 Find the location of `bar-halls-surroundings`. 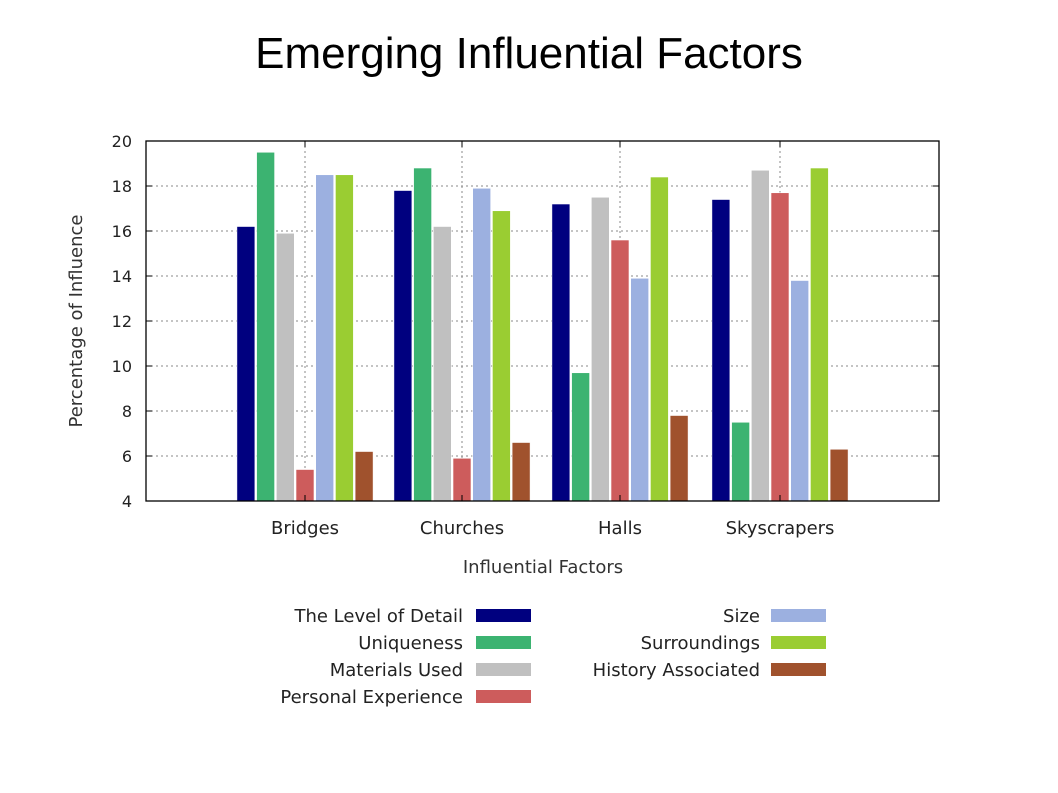

bar-halls-surroundings is located at coordinates (659, 339).